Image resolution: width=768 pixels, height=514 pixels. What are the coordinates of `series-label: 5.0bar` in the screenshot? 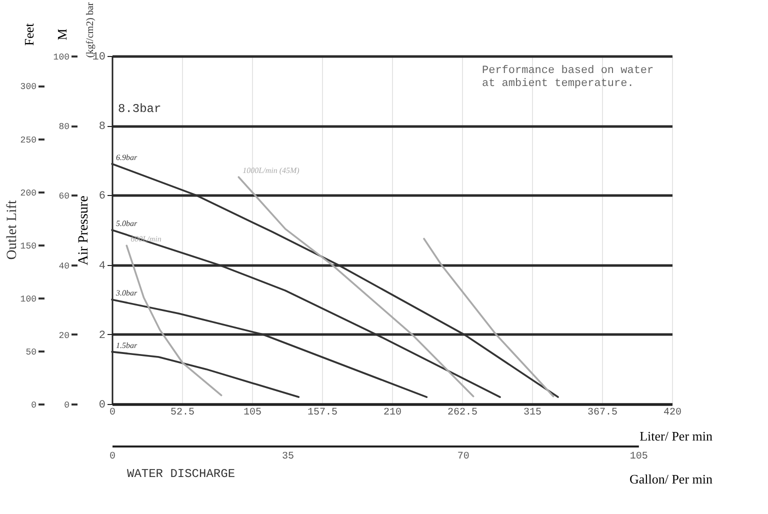 It's located at (127, 223).